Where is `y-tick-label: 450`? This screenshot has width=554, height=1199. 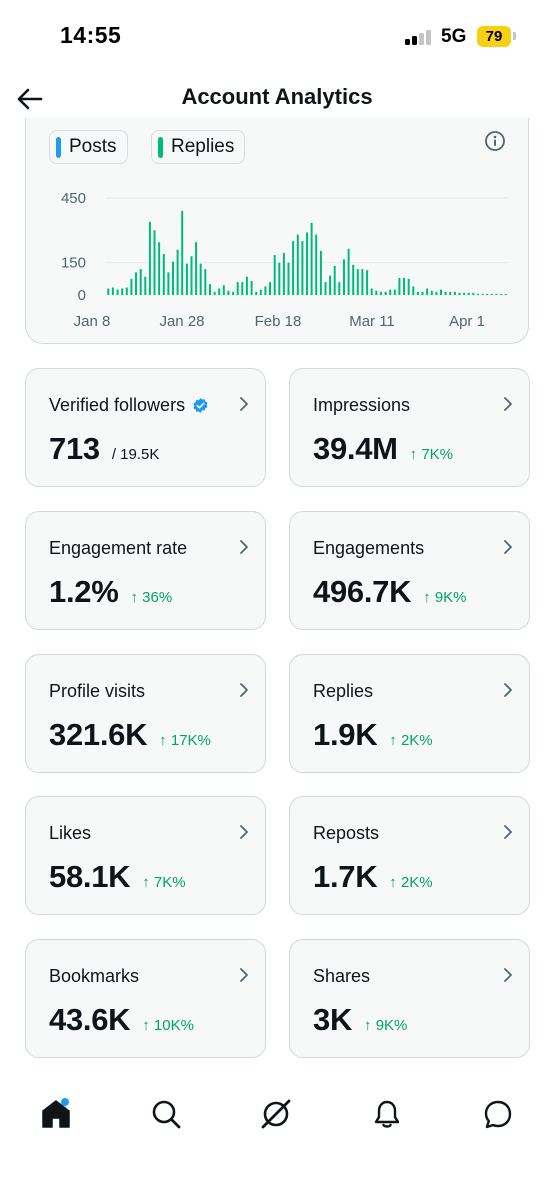
y-tick-label: 450 is located at coordinates (73, 198).